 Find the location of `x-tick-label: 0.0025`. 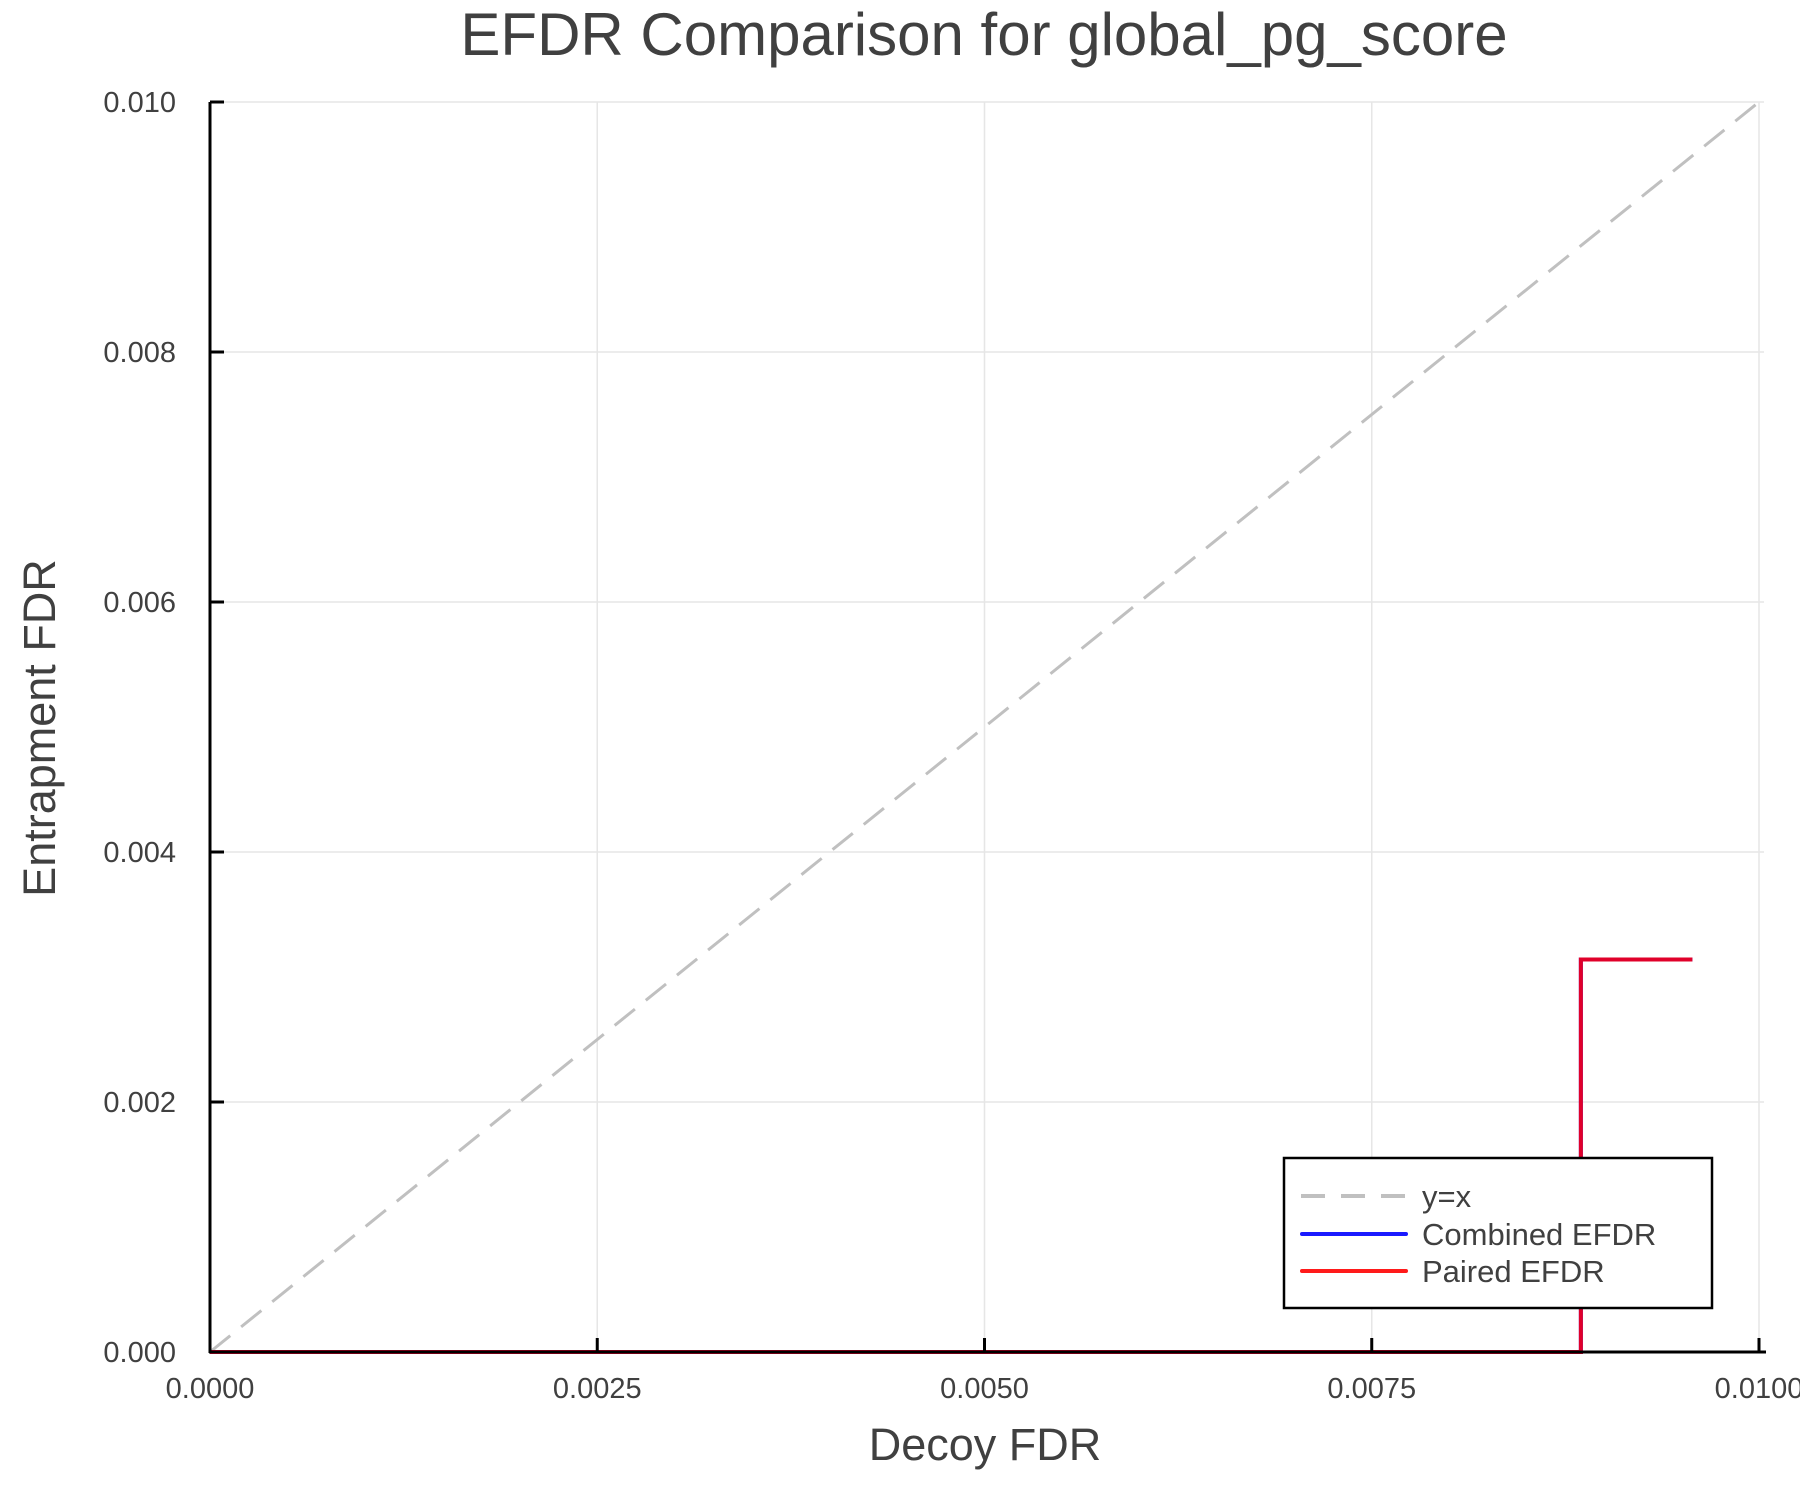

x-tick-label: 0.0025 is located at coordinates (597, 1389).